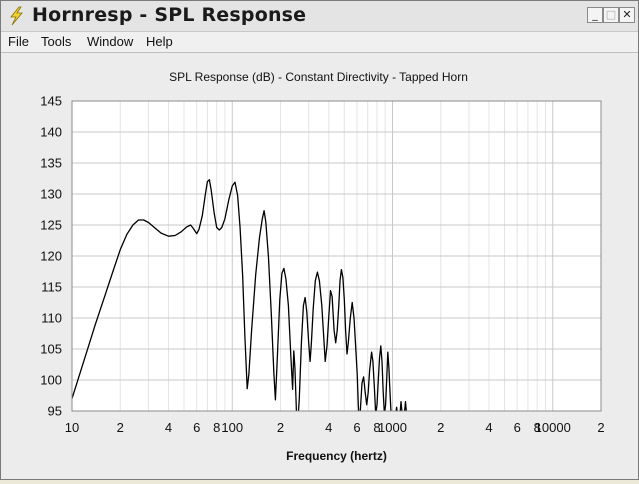 The width and height of the screenshot is (639, 484). I want to click on close-button: ✕, so click(627, 15).